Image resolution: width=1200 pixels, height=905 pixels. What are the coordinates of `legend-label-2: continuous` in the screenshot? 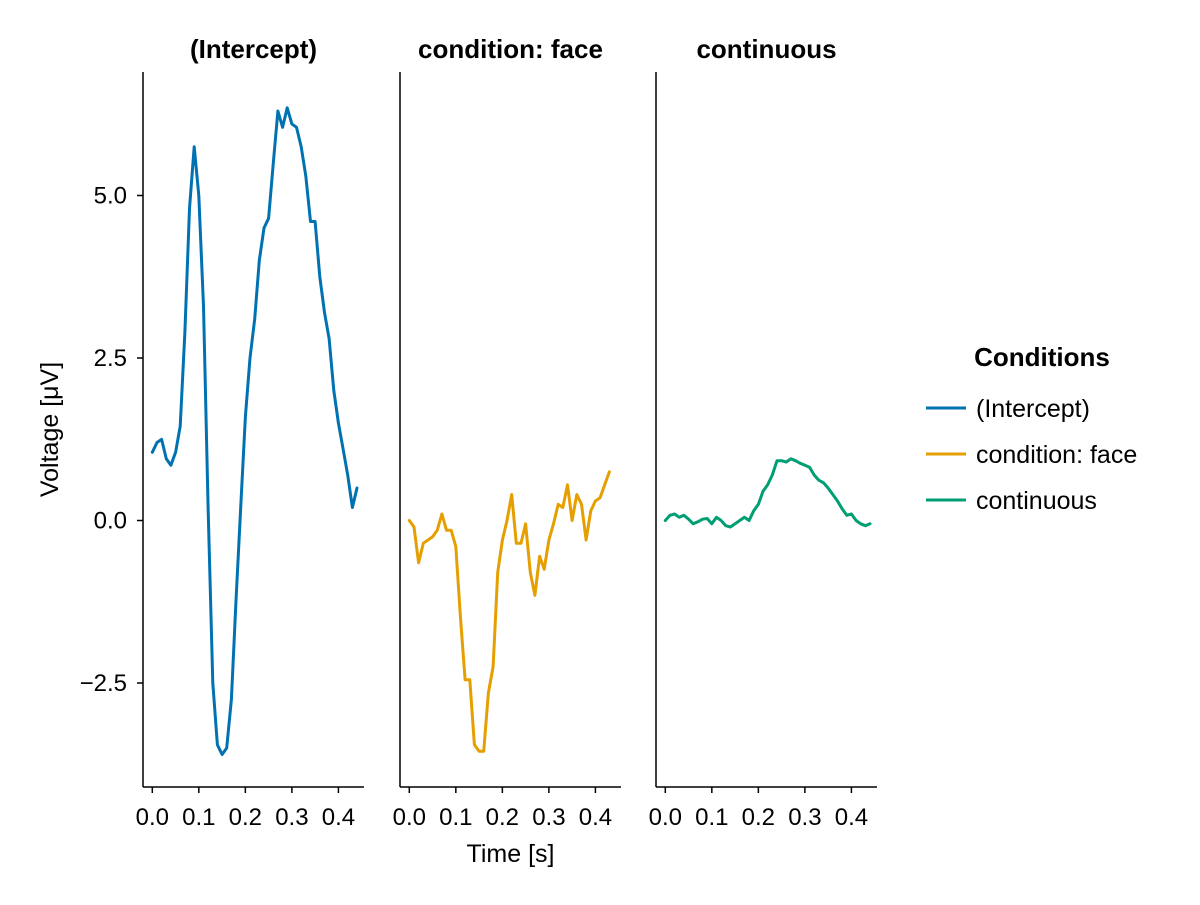 It's located at (1036, 501).